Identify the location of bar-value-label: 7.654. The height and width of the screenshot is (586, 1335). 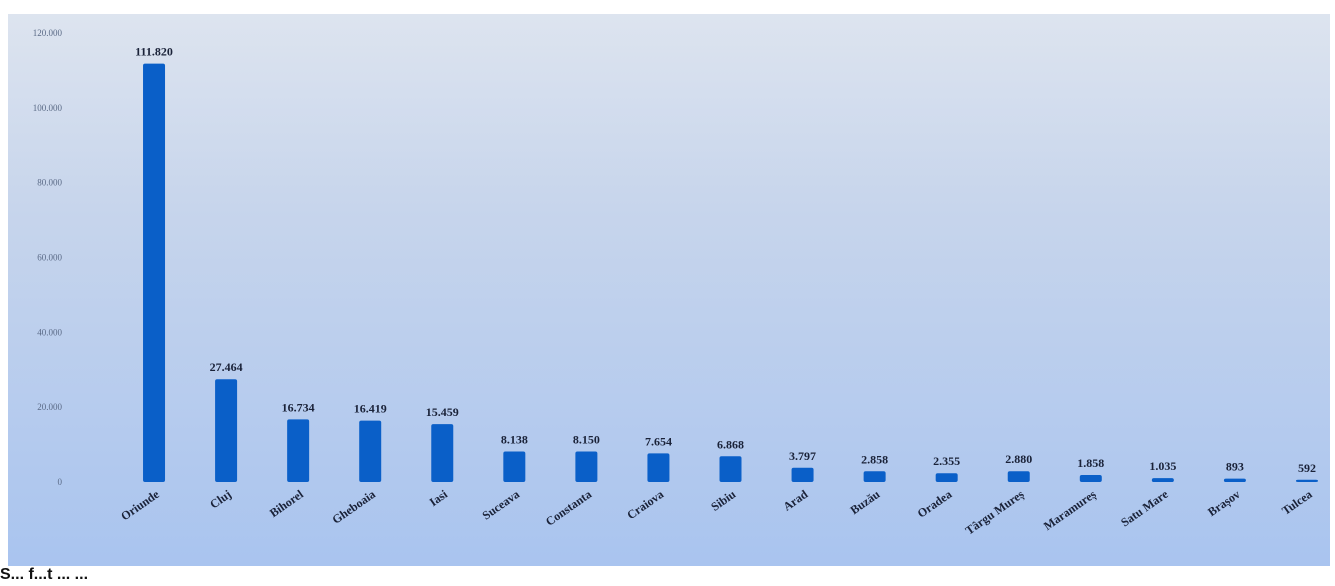
(658, 441).